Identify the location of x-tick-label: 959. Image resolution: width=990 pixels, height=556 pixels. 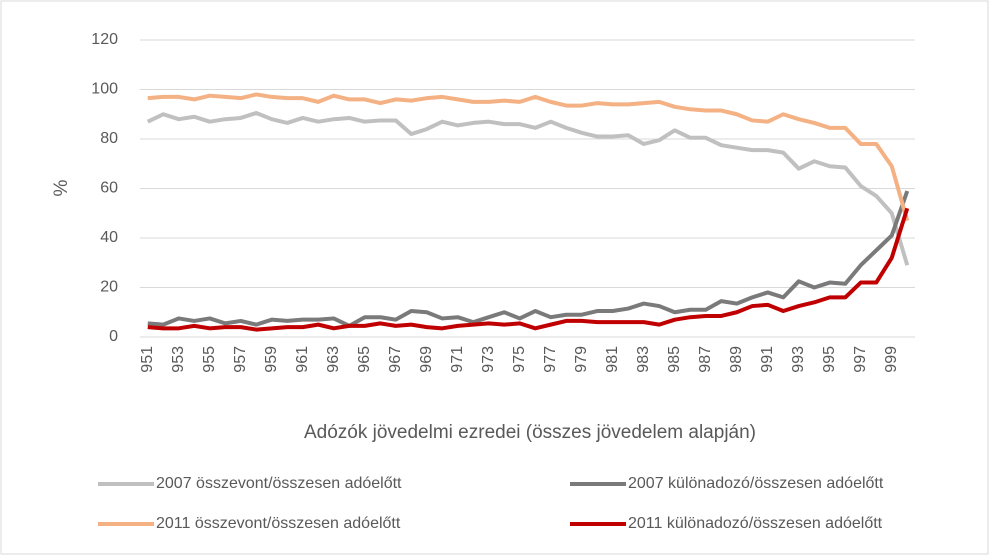
(271, 359).